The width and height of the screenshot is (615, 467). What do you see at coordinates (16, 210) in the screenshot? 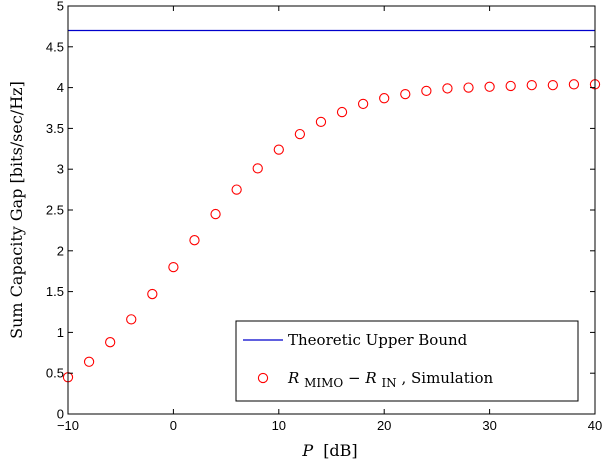
I see `y-axis-label: Sum Capacity Gap [bits/sec/Hz]` at bounding box center [16, 210].